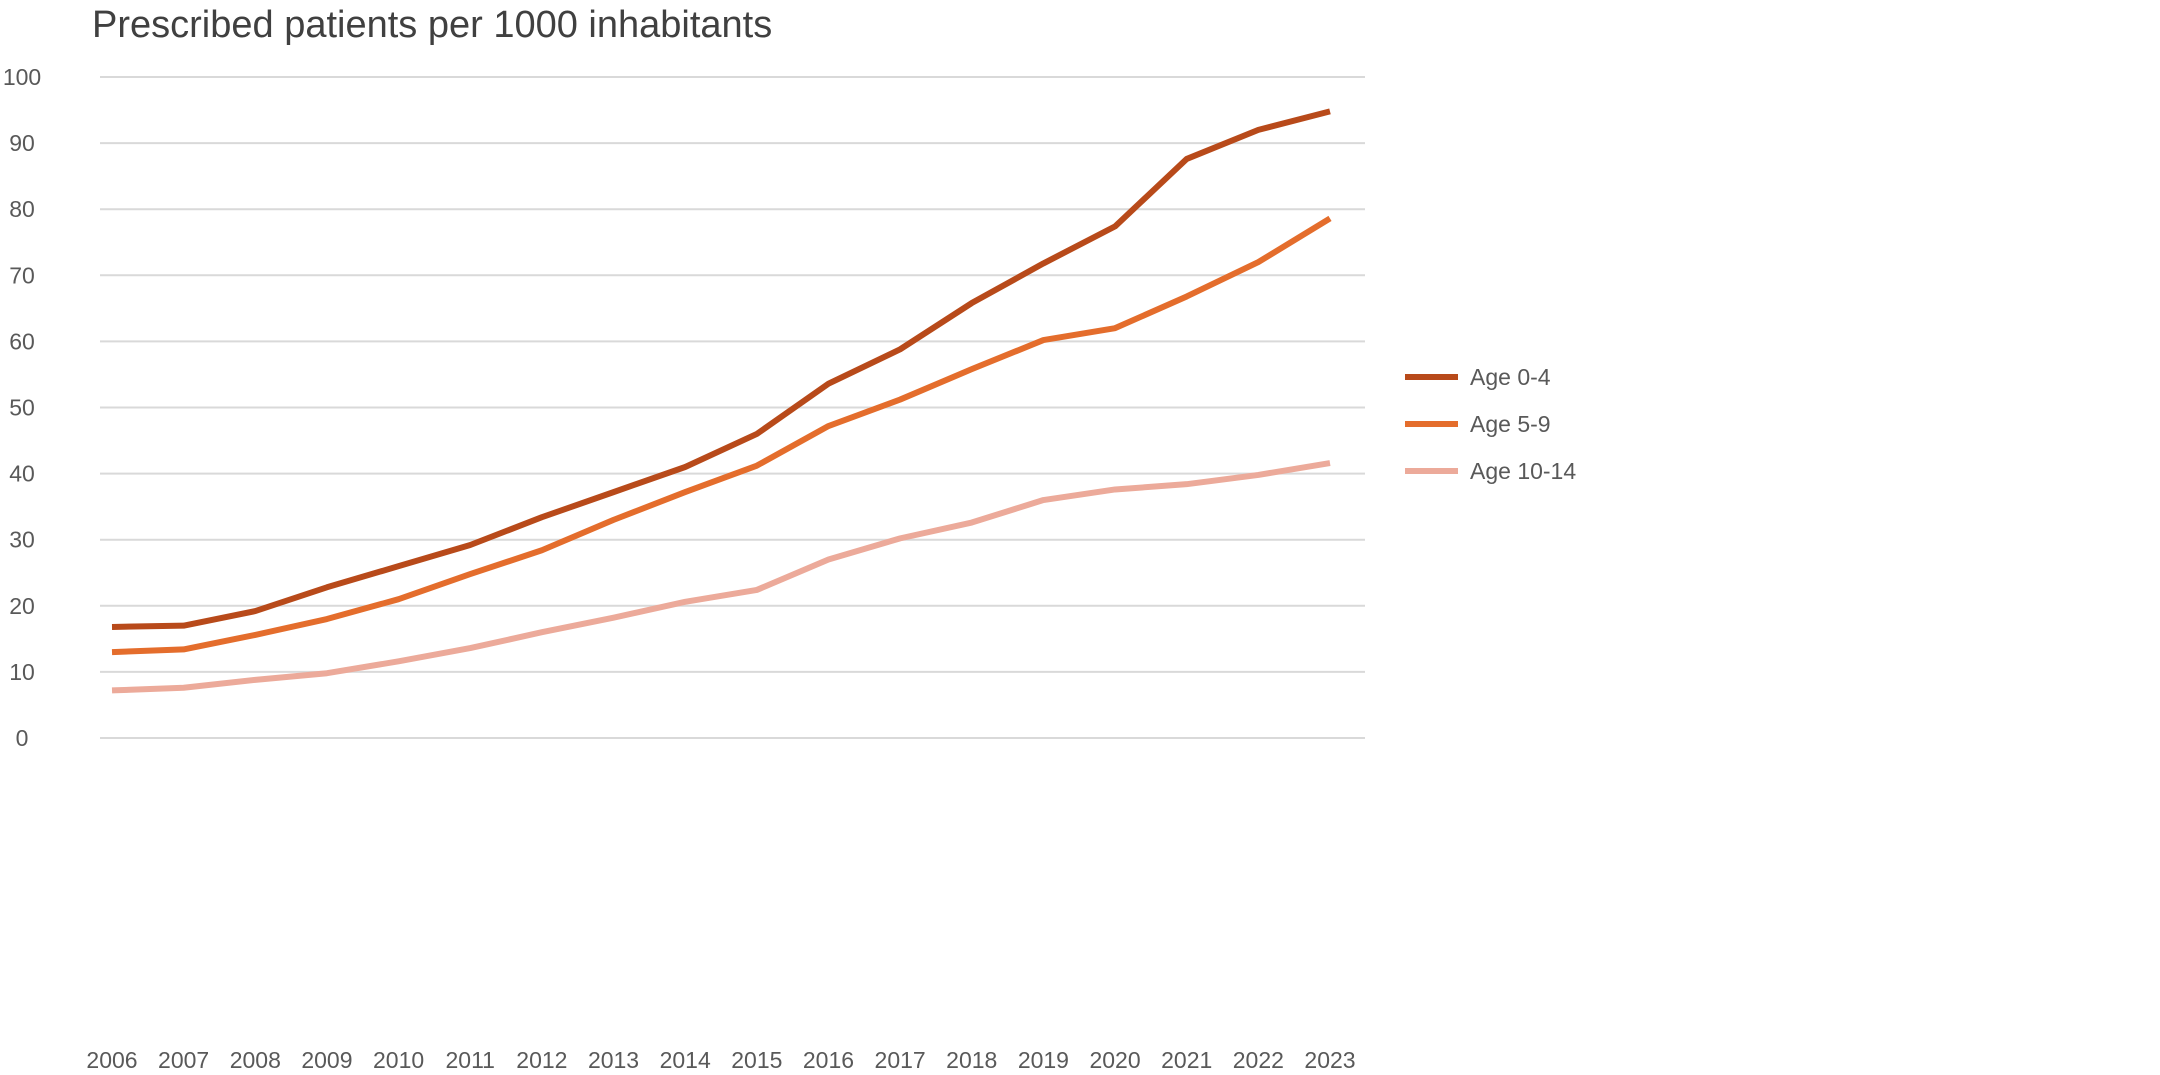  Describe the element at coordinates (1523, 471) in the screenshot. I see `legend-label: Age 10-14` at that location.